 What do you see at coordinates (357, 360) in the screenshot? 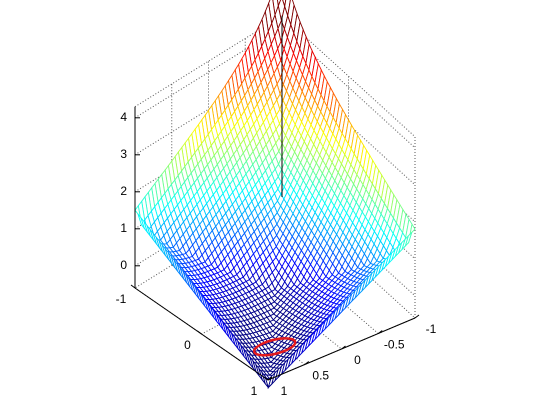
I see `y-tick-label: 0` at bounding box center [357, 360].